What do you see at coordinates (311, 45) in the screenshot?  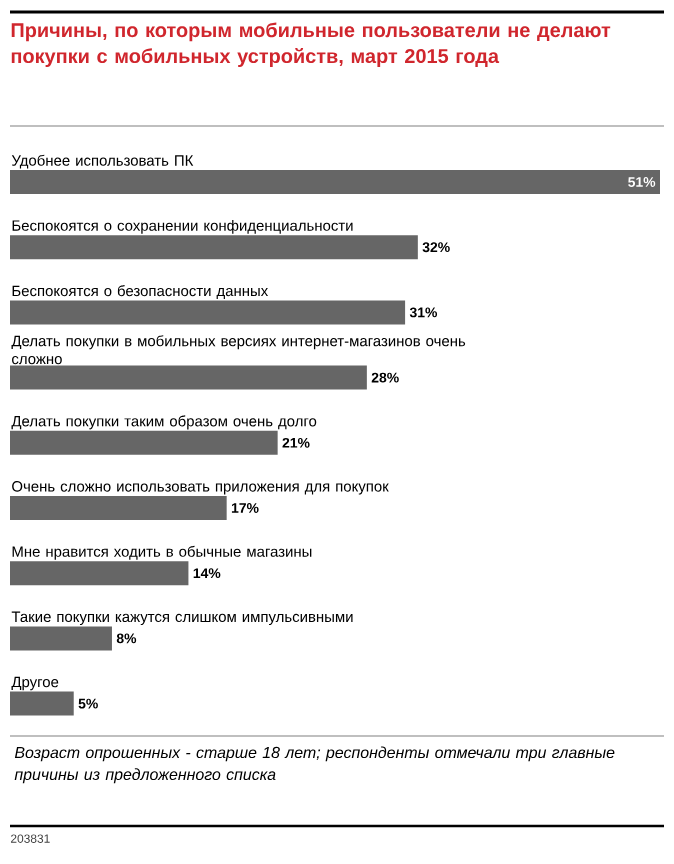 I see `chart-title: Причины, по которым мобильные пользователи не делают покупки с мобильных устройств, март 2015 года` at bounding box center [311, 45].